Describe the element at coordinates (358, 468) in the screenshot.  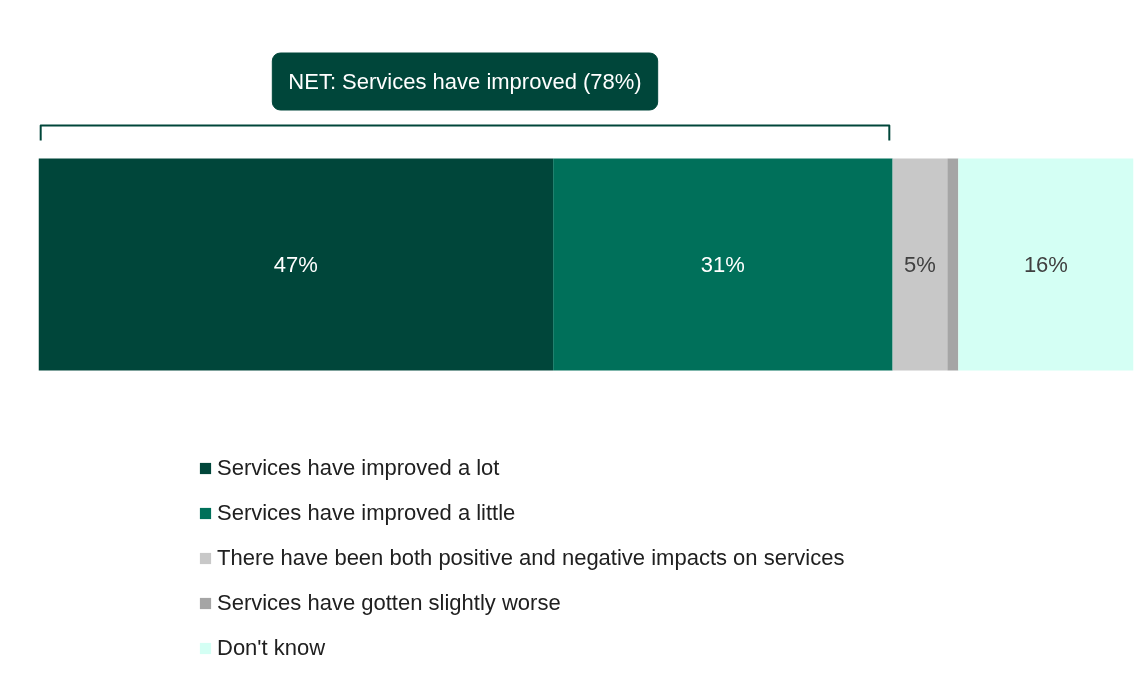
I see `legend-label: Services have improved a lot` at that location.